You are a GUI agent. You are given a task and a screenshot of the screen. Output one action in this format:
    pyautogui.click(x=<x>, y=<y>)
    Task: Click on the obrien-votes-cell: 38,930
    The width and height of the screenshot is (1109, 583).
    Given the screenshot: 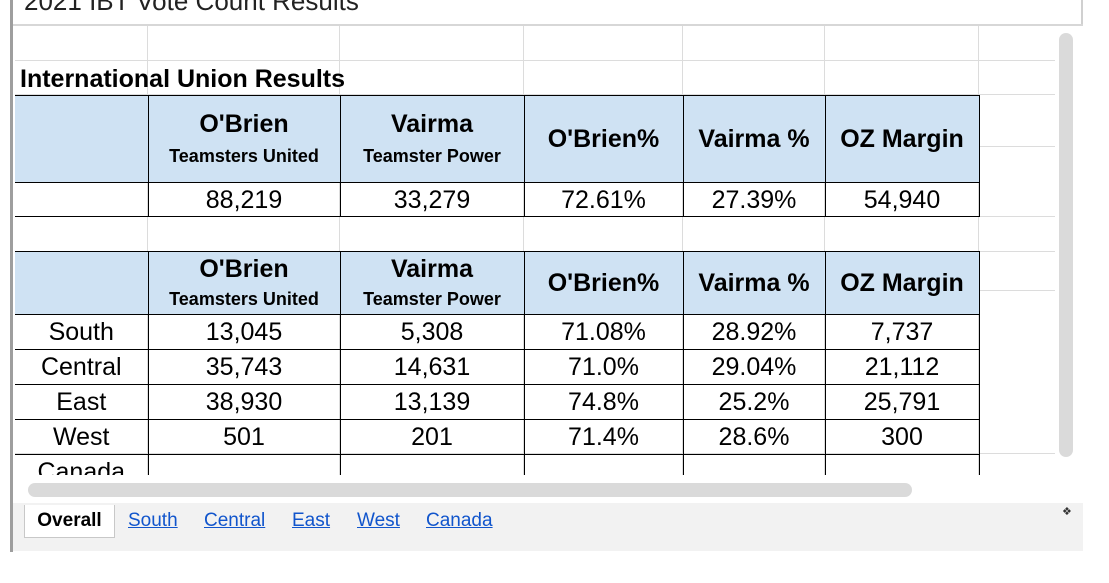 What is the action you would take?
    pyautogui.click(x=244, y=402)
    